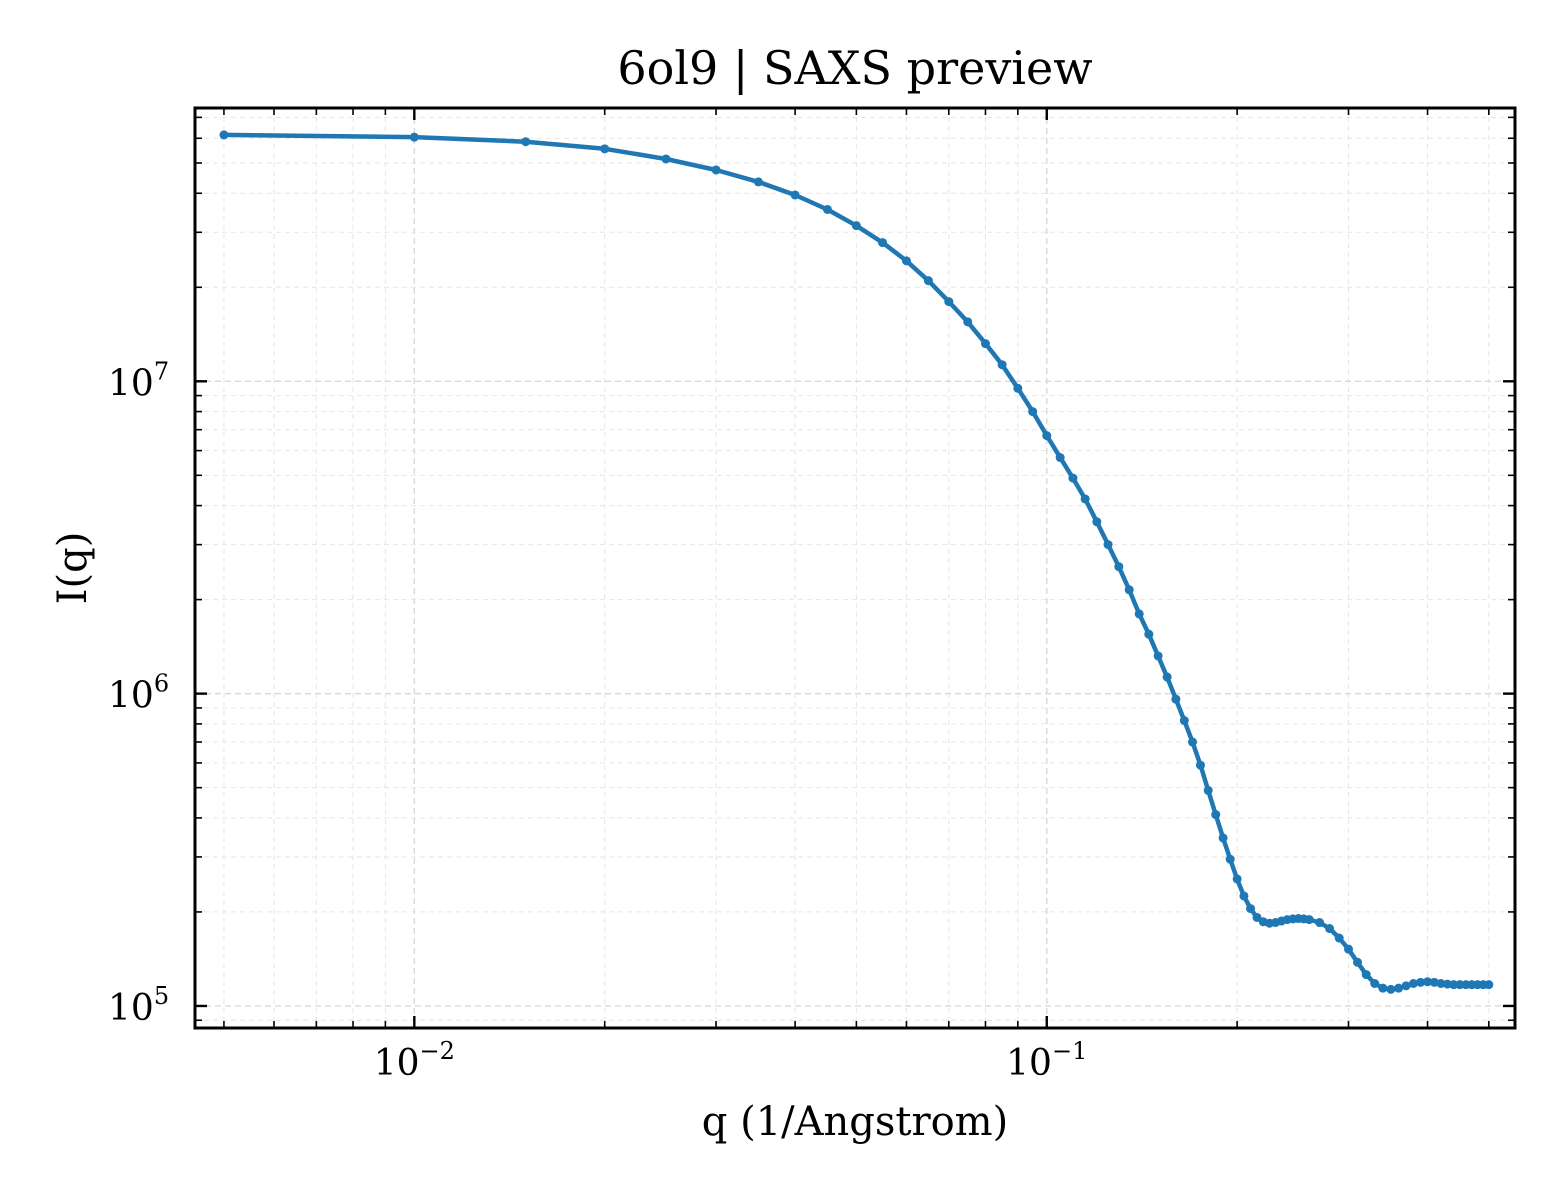 The height and width of the screenshot is (1200, 1560). I want to click on x-tick-label: 10⁻², so click(414, 1060).